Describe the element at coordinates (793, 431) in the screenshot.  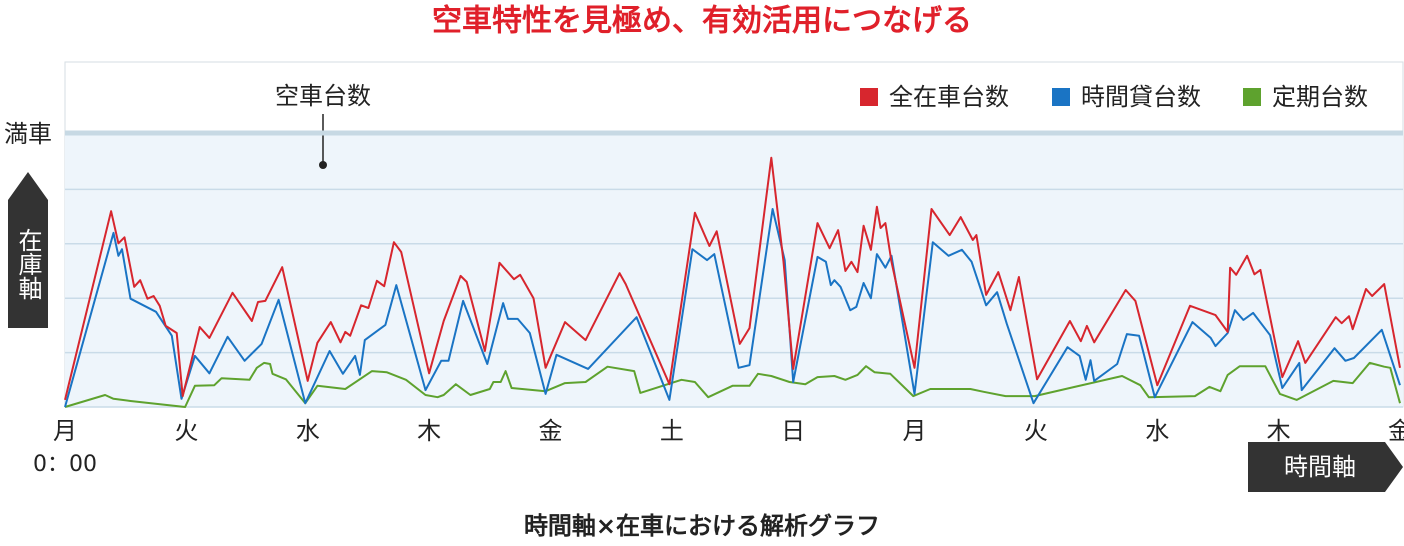
I see `x-tick-label: 日` at that location.